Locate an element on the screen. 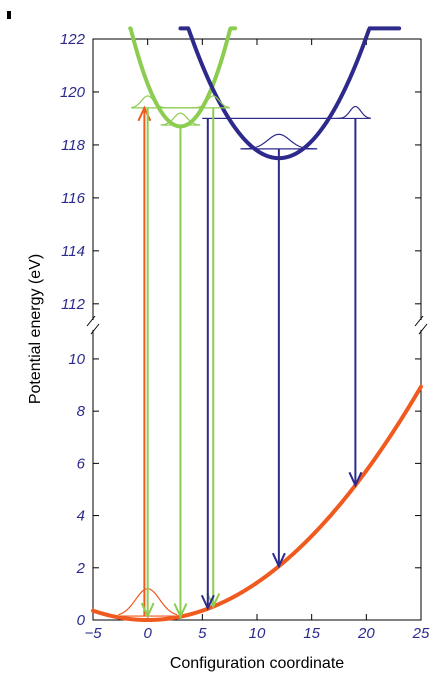 The width and height of the screenshot is (435, 675). y-tick-label: 8 is located at coordinates (81, 411).